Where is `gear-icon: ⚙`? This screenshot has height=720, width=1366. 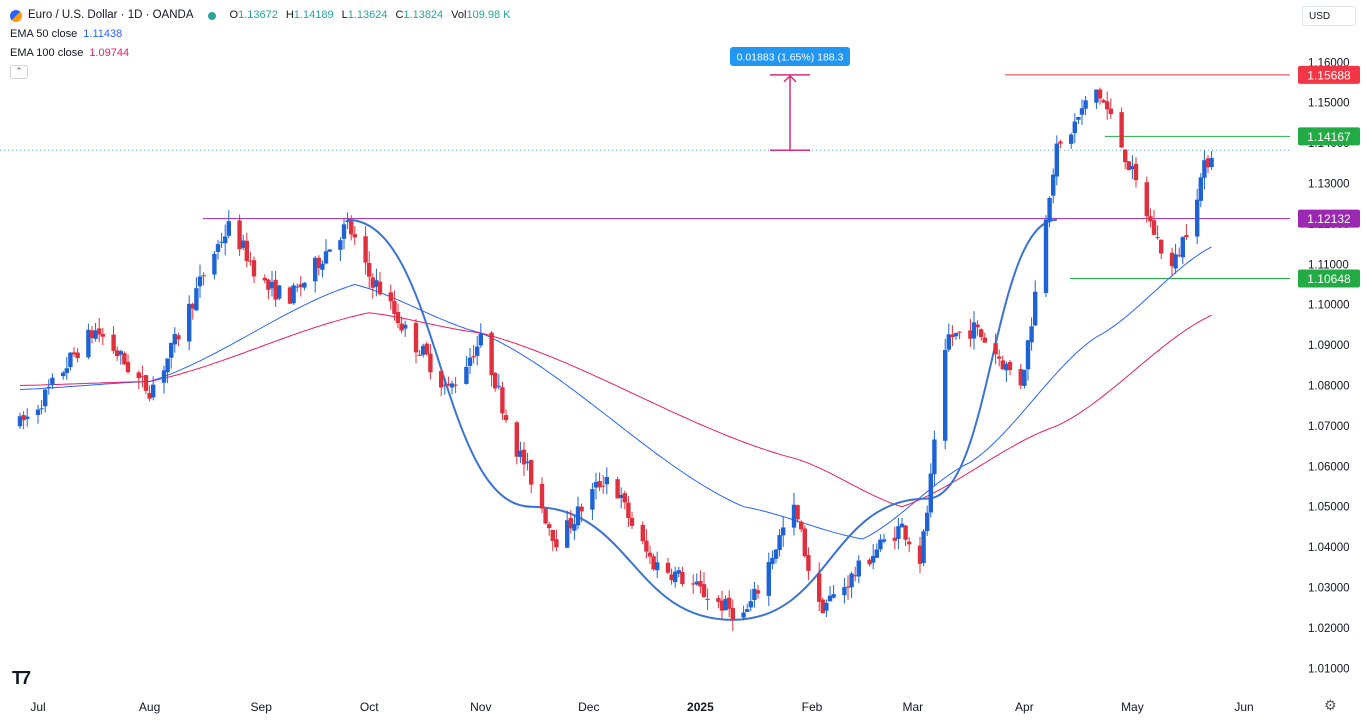
gear-icon: ⚙ is located at coordinates (1330, 705).